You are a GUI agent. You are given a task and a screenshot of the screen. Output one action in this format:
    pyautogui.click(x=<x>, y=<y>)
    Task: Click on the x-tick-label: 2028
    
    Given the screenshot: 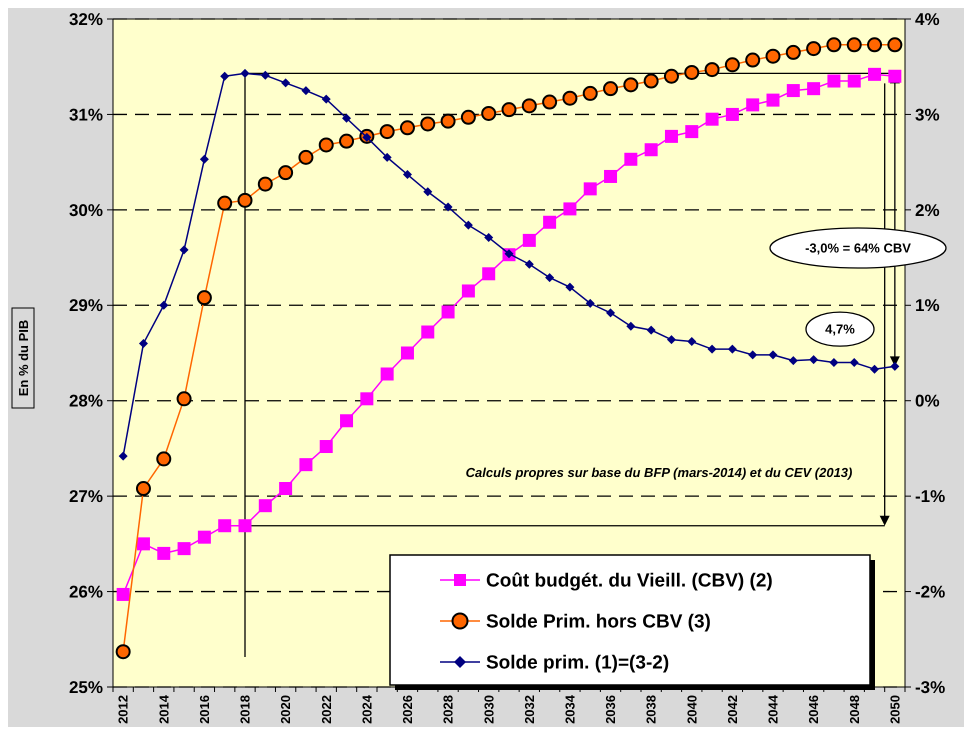 What is the action you would take?
    pyautogui.click(x=448, y=709)
    